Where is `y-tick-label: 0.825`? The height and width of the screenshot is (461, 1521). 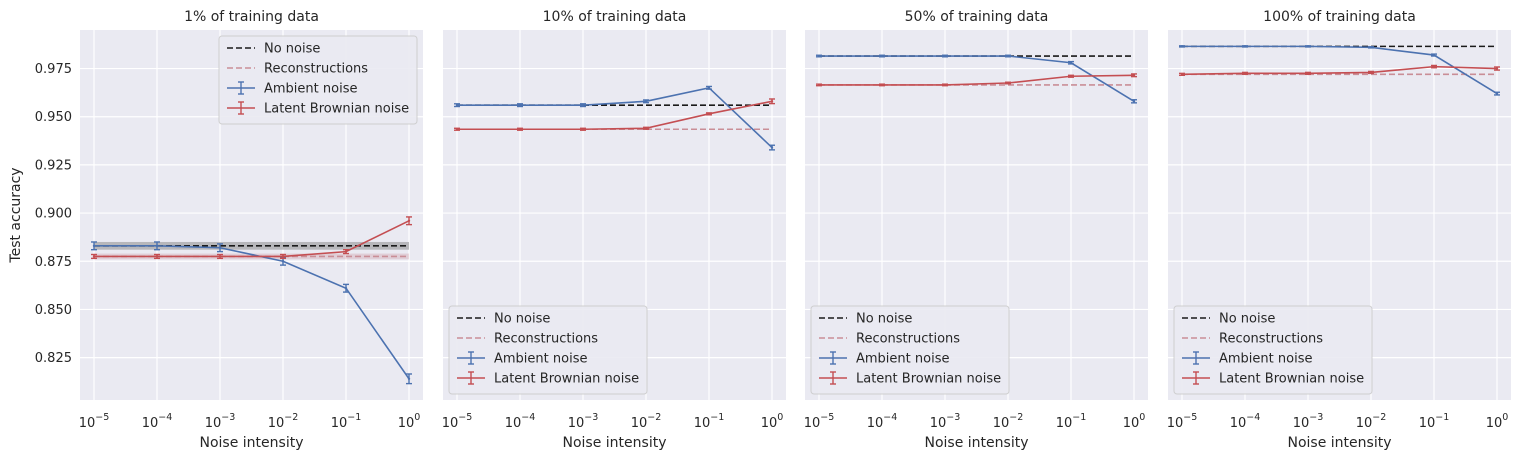
y-tick-label: 0.825 is located at coordinates (53, 358).